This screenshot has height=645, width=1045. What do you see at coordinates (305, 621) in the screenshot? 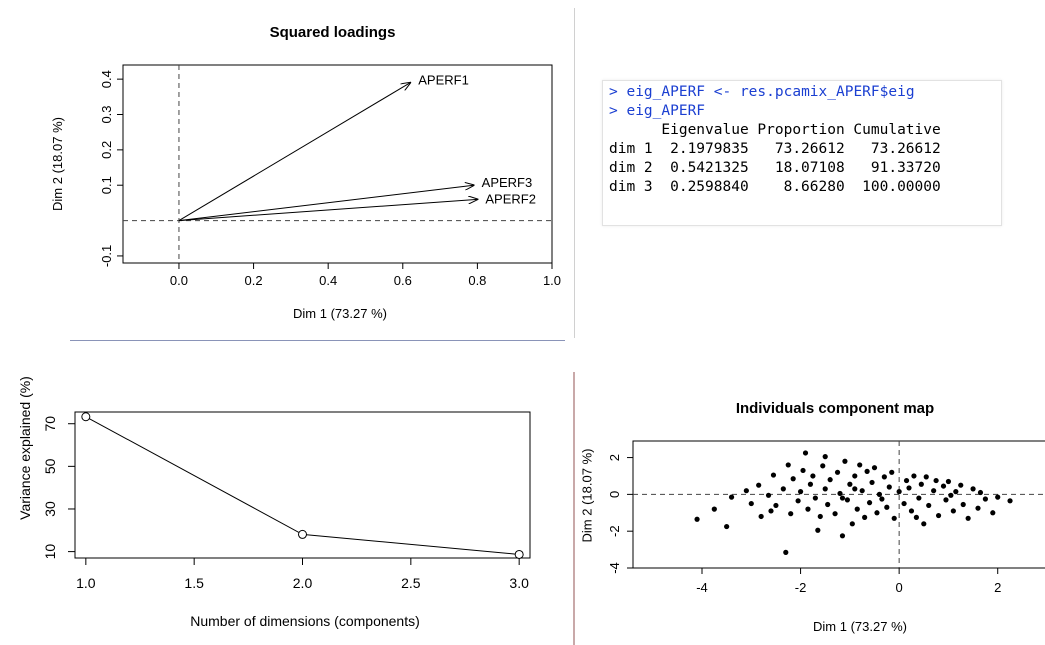
I see `scree-xlabel: Number of dimensions (components)` at bounding box center [305, 621].